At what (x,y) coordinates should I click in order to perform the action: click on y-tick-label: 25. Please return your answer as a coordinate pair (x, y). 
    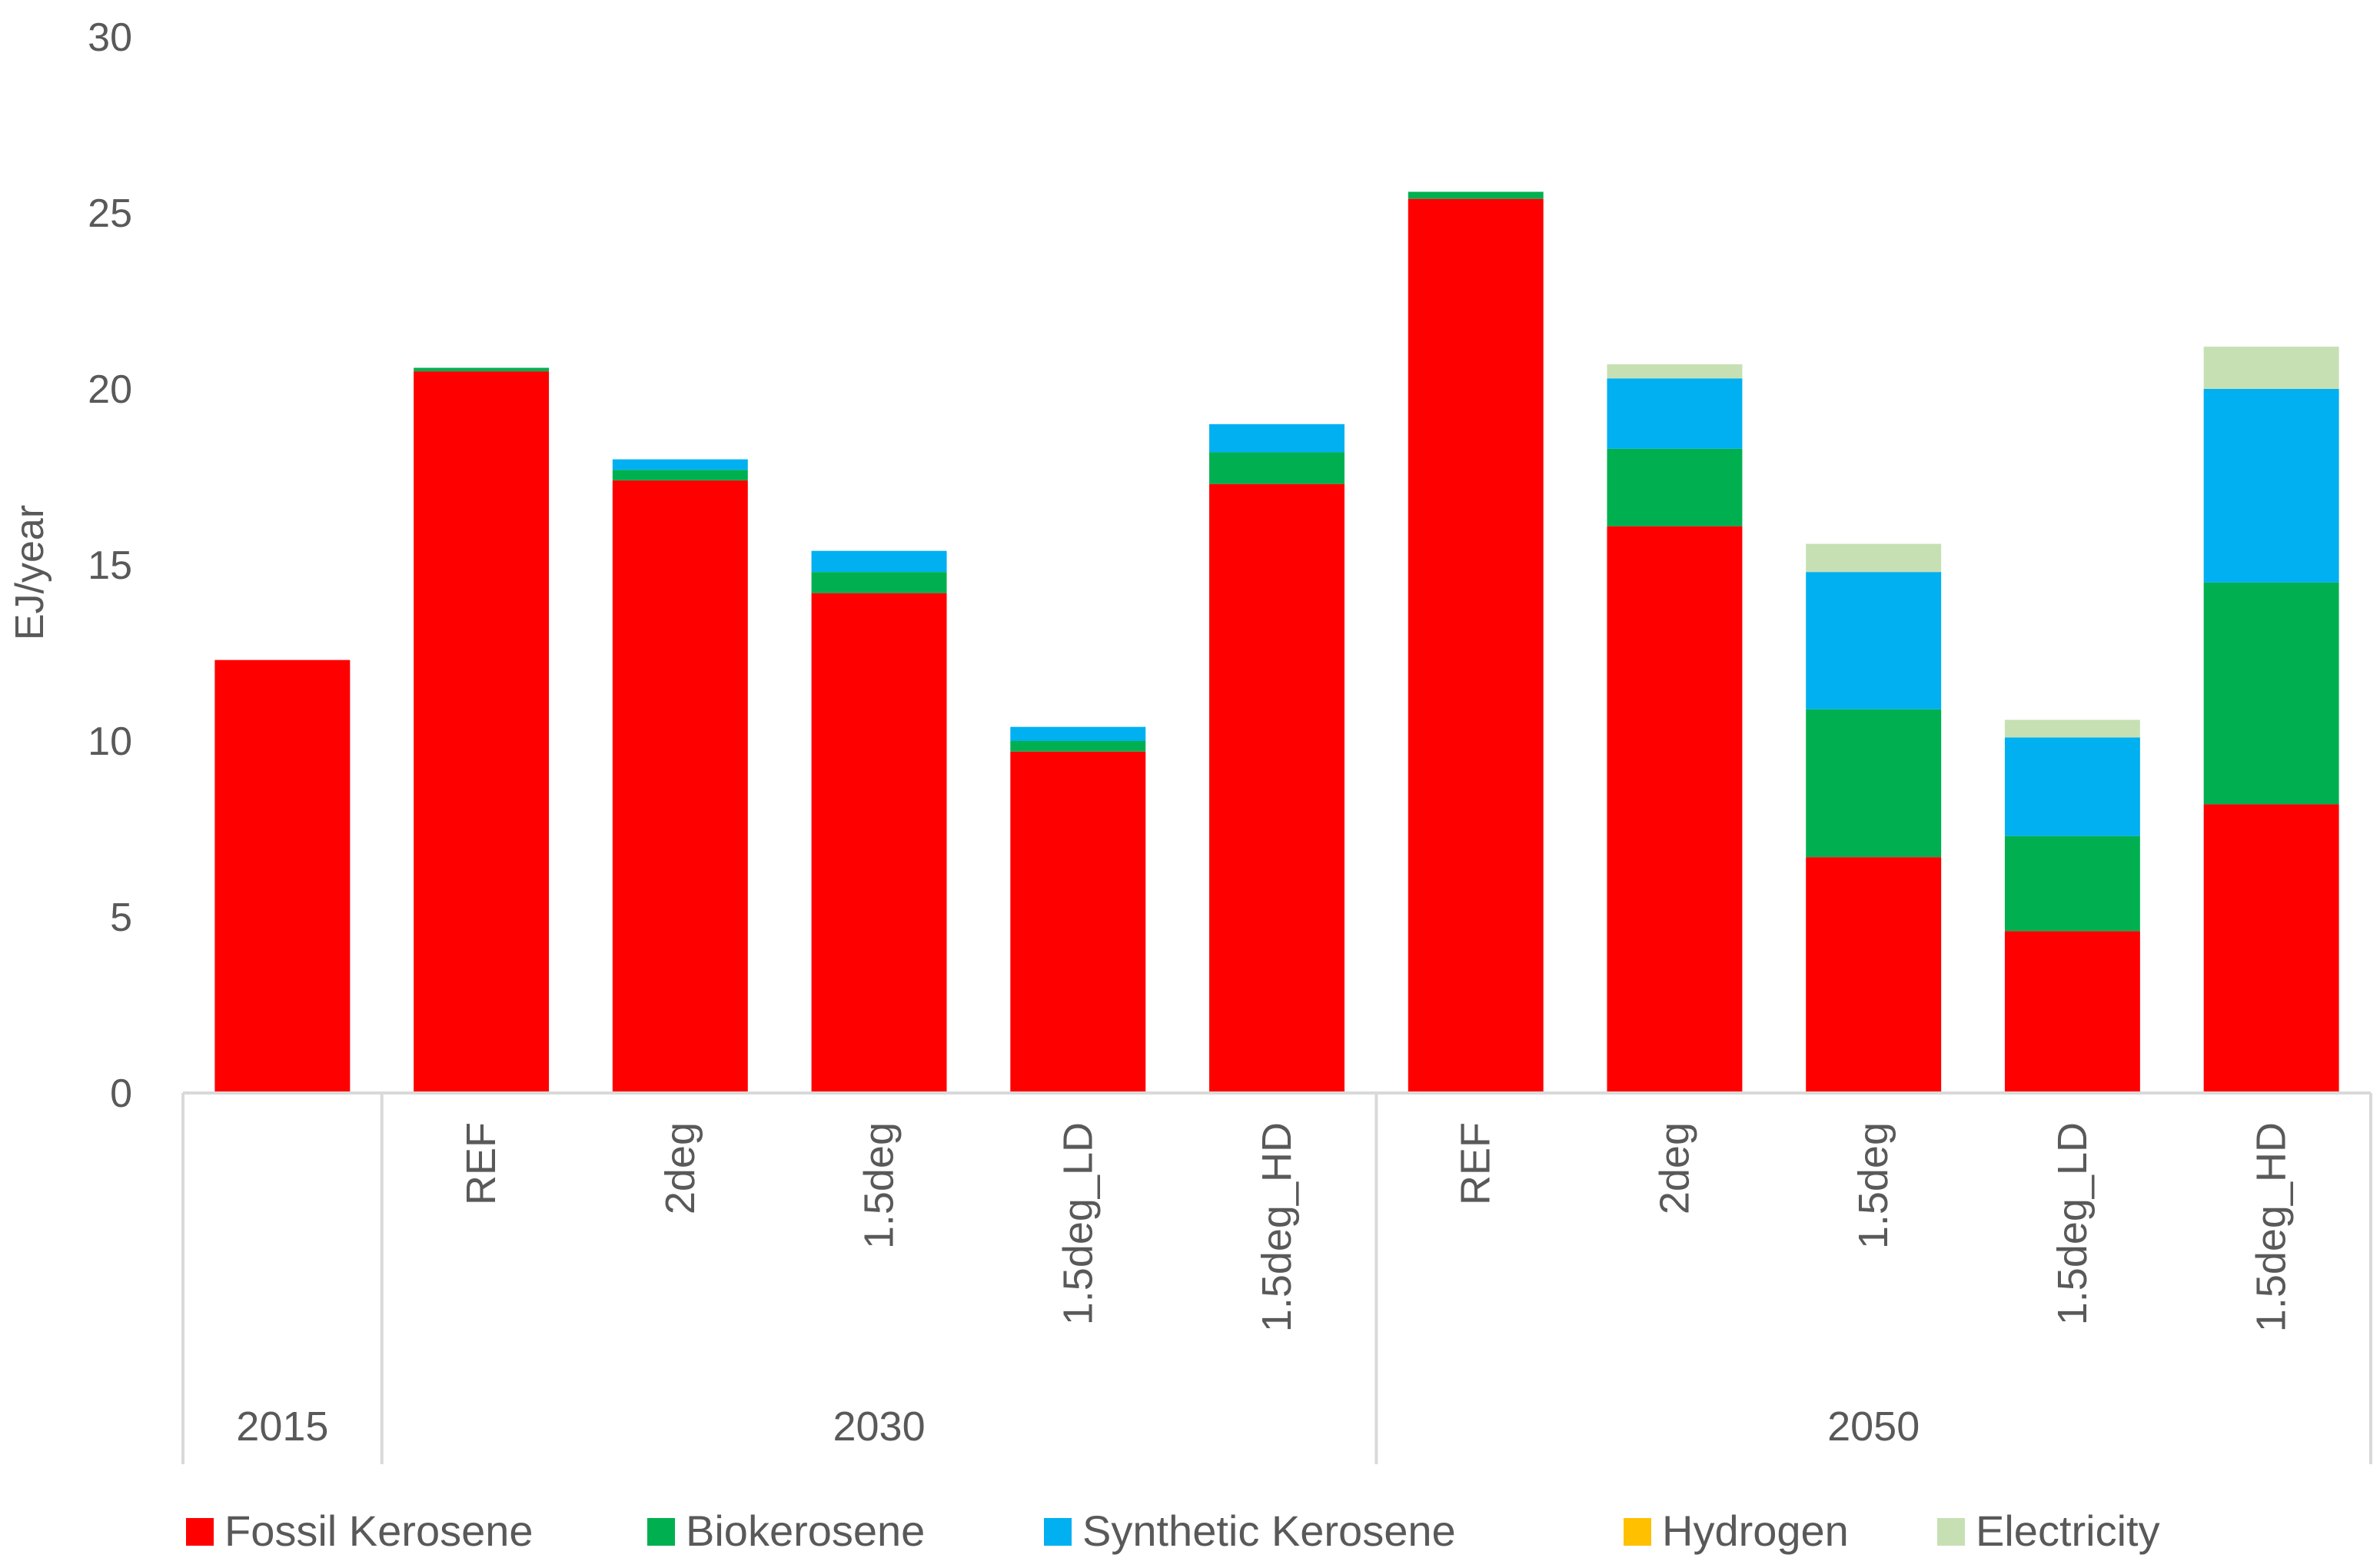
    Looking at the image, I should click on (110, 213).